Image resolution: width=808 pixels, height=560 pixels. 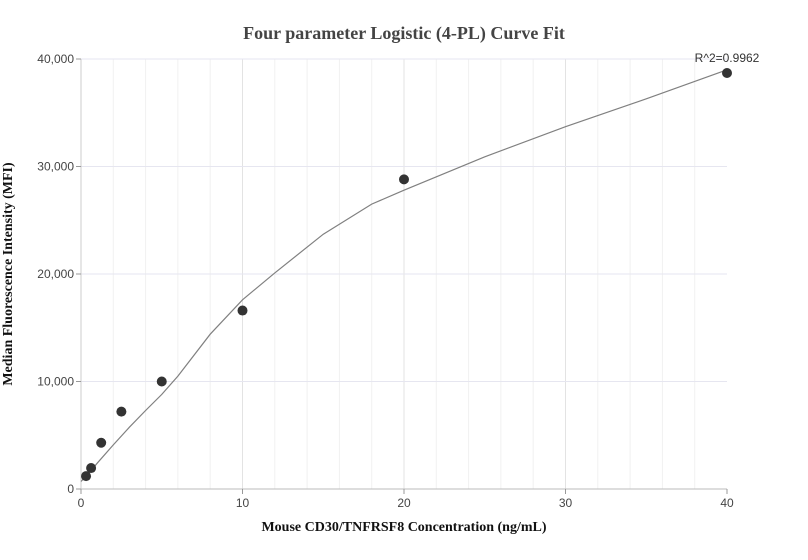 What do you see at coordinates (727, 503) in the screenshot?
I see `x-tick-label: 40` at bounding box center [727, 503].